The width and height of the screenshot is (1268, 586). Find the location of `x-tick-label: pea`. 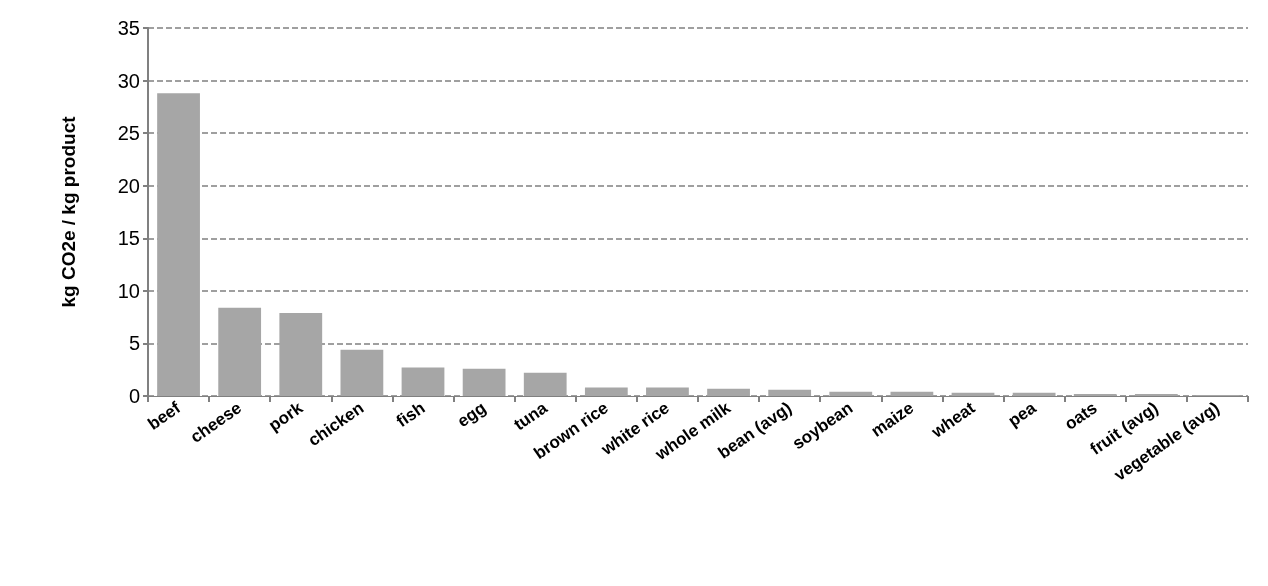

x-tick-label: pea is located at coordinates (1022, 414).